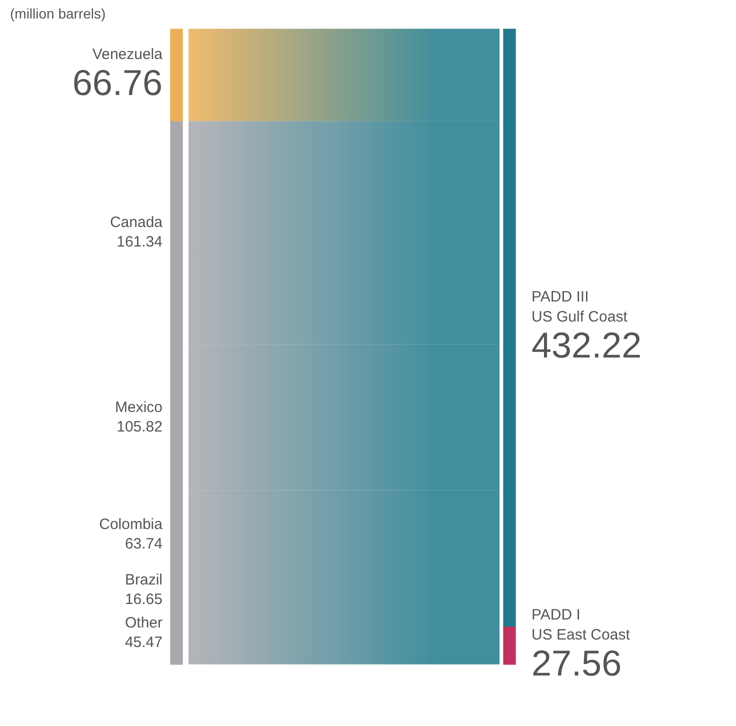  I want to click on category-label: Colombia, so click(131, 525).